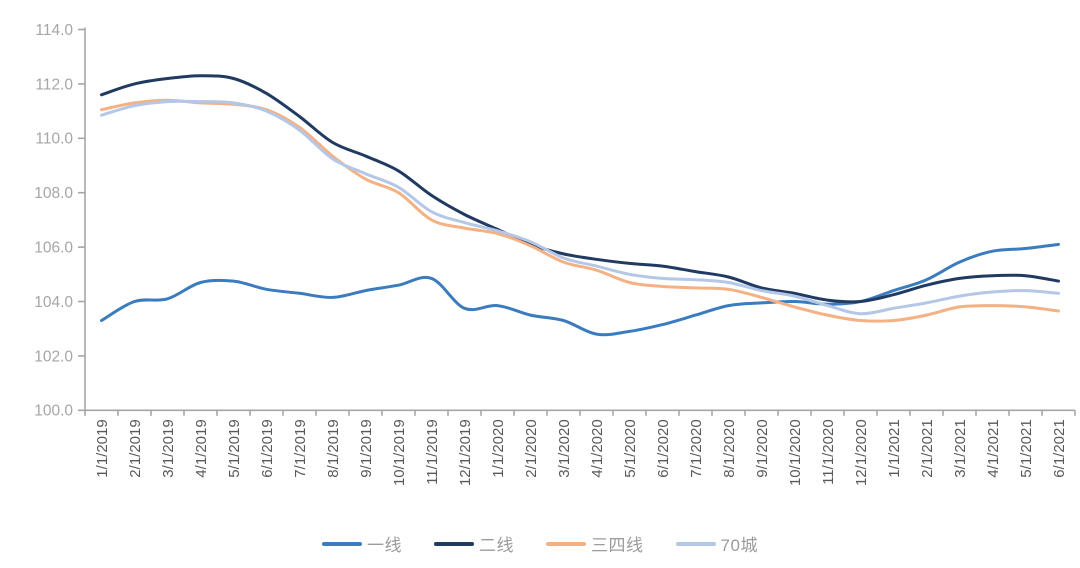 The image size is (1080, 568). I want to click on legend-item-second-tier: 二线, so click(474, 543).